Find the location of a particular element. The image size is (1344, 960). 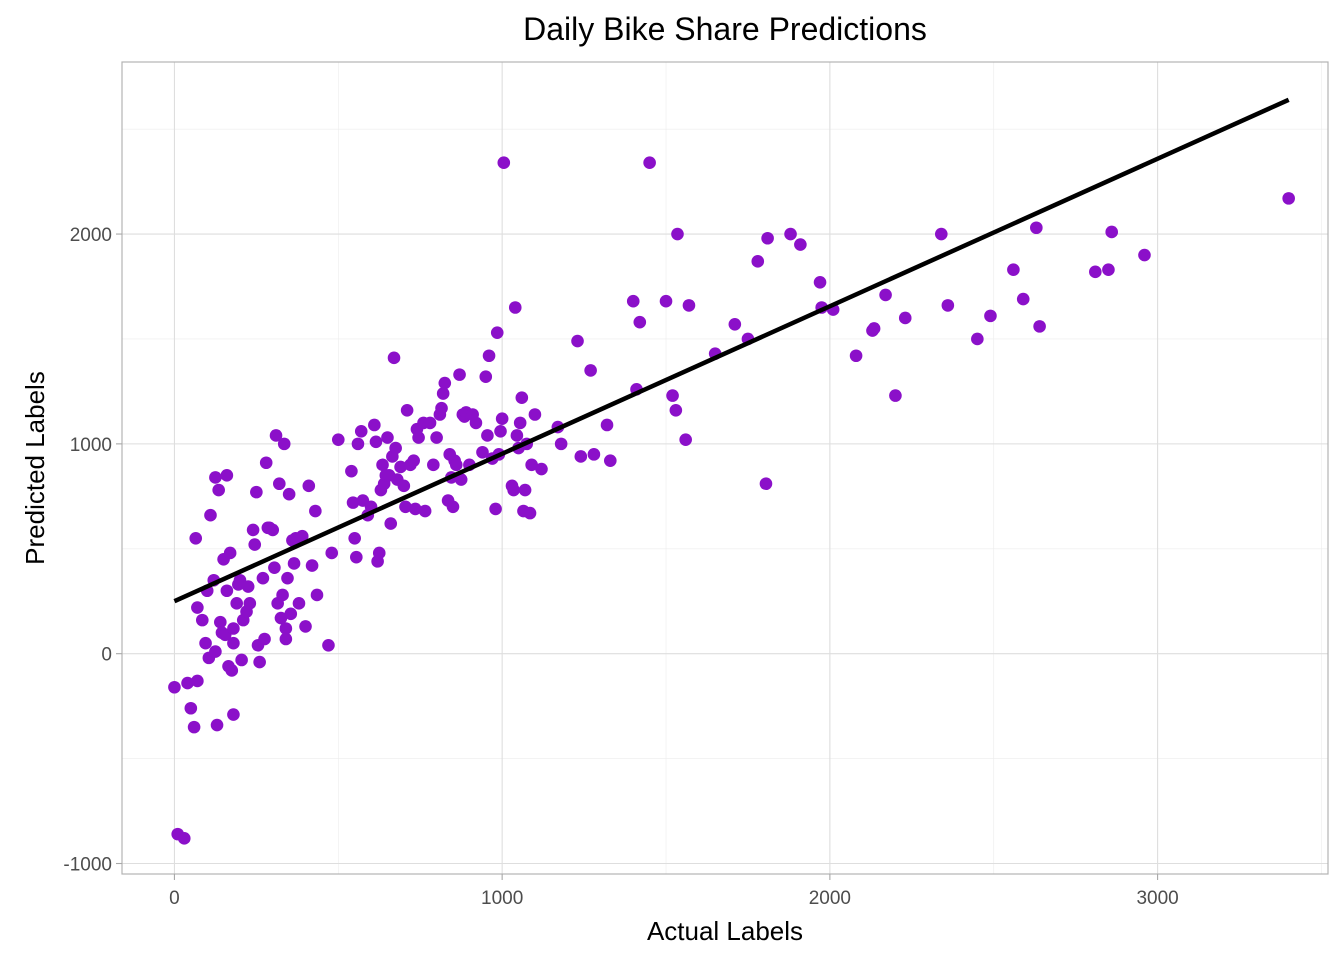

chart-title: Daily Bike Share Predictions is located at coordinates (725, 29).